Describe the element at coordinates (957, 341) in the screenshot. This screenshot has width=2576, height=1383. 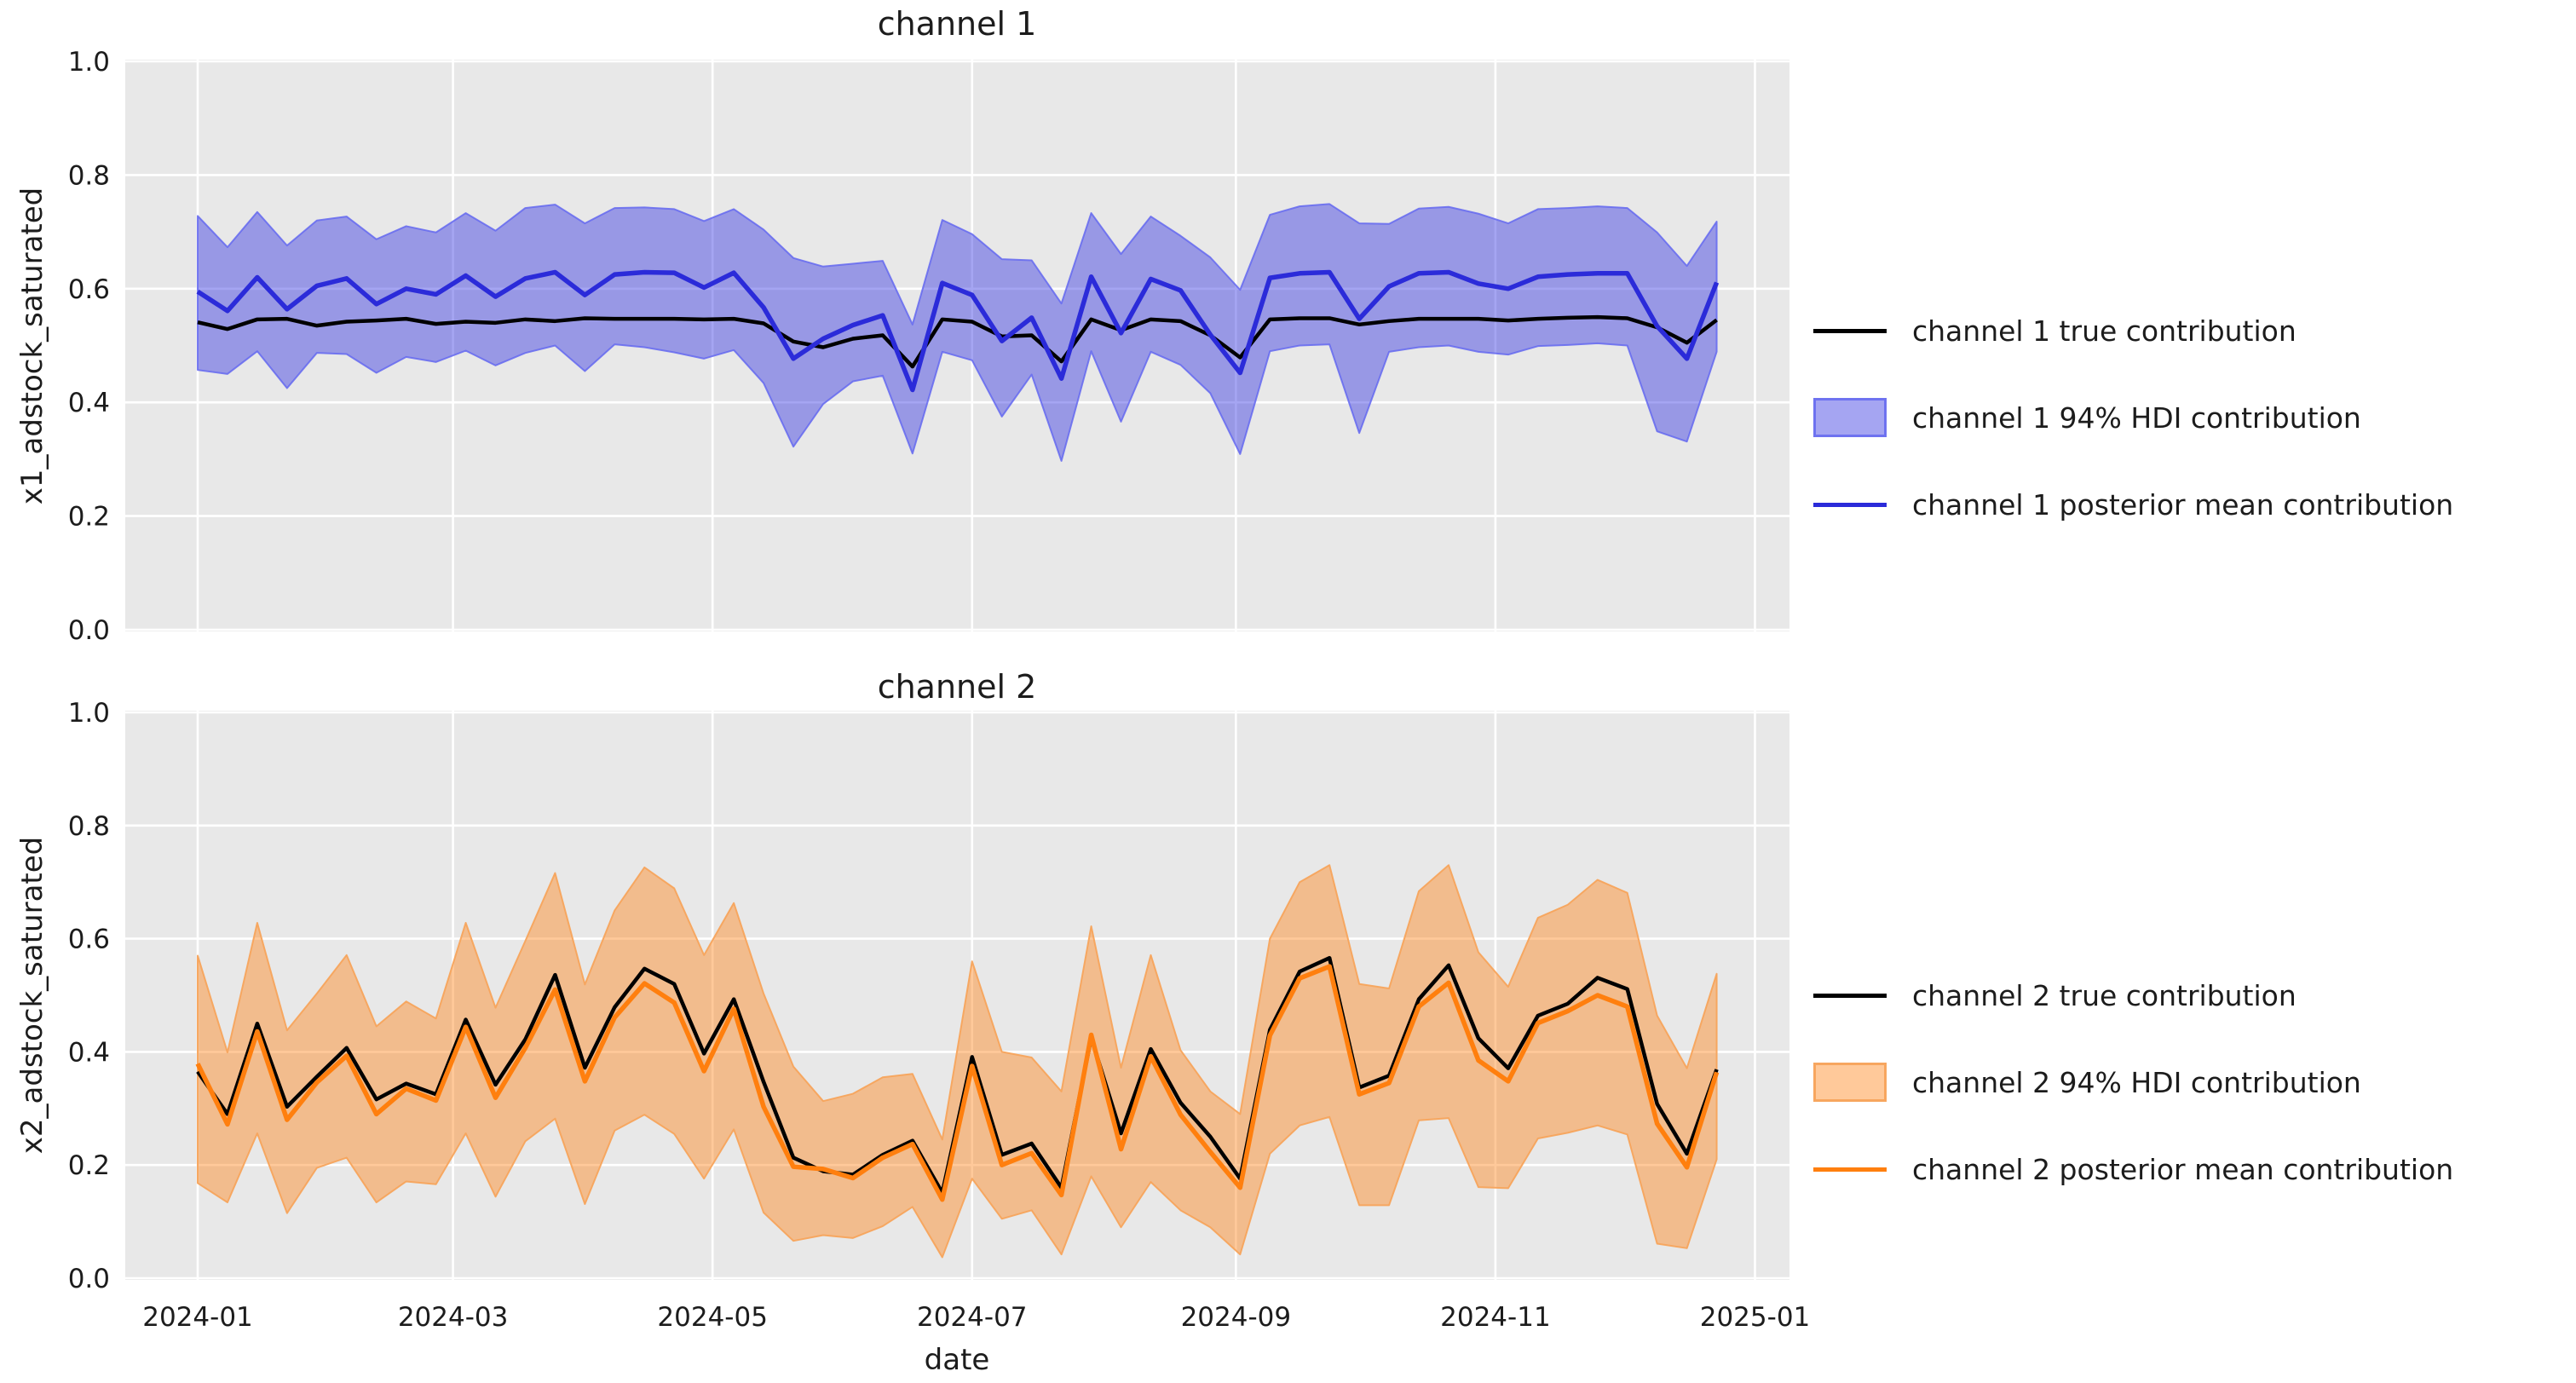
I see `true-contribution-line` at that location.